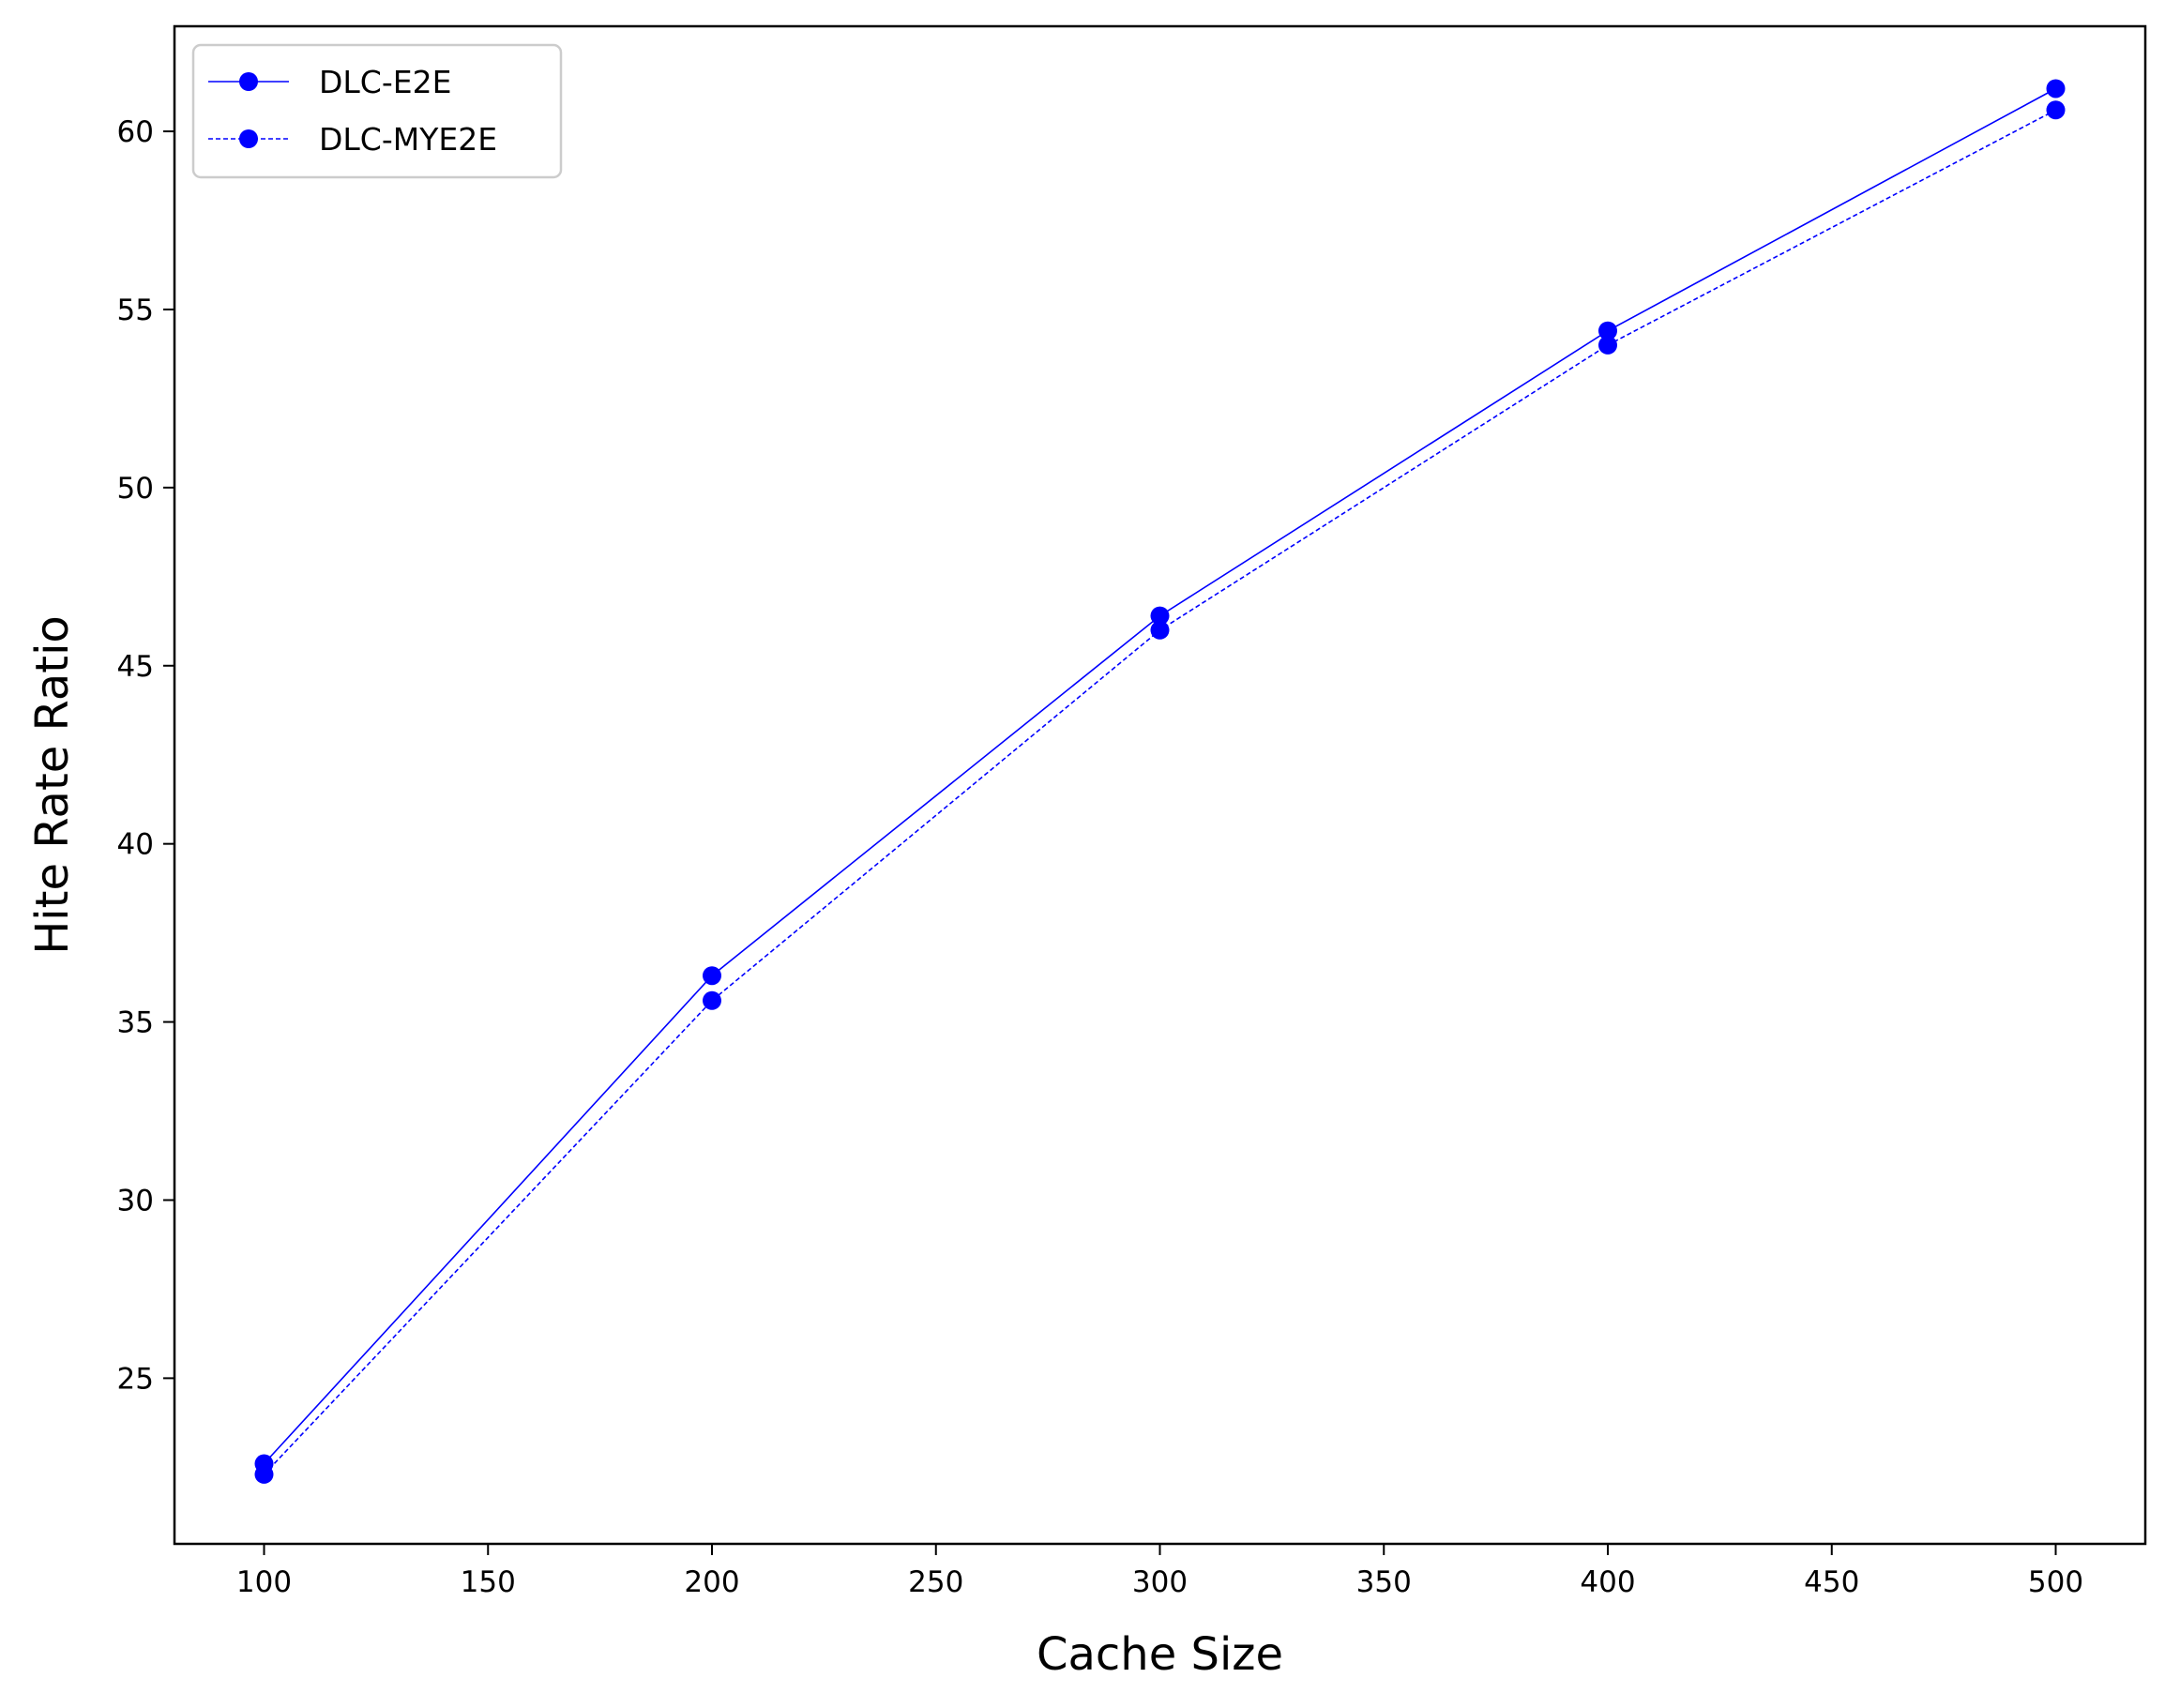  I want to click on x-tick-label: 250, so click(935, 1582).